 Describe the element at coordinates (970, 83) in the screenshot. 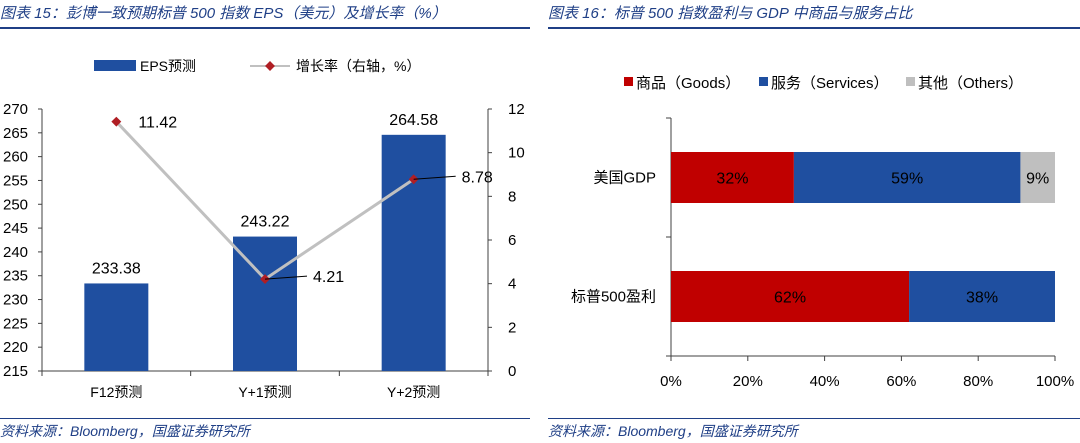

I see `legend-label: 其他（Others）` at that location.